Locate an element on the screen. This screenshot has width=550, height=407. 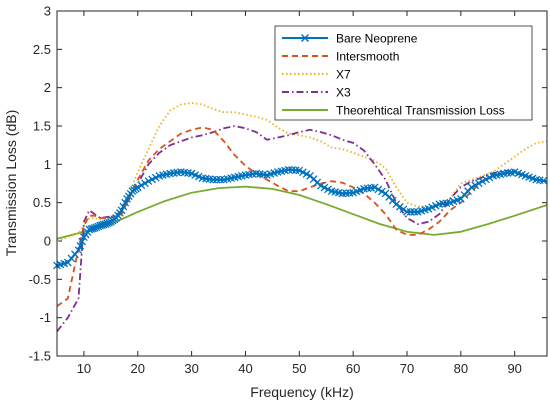
legend-box is located at coordinates (403, 73).